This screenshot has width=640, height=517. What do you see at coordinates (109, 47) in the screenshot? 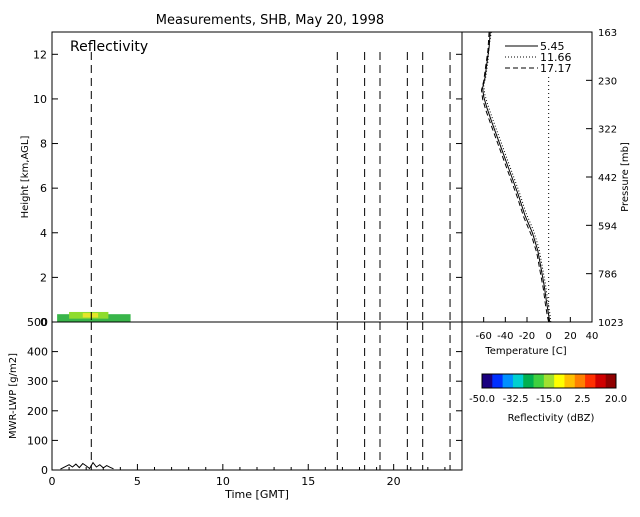
I see `reflectivity-annotation: Reflectivity` at bounding box center [109, 47].